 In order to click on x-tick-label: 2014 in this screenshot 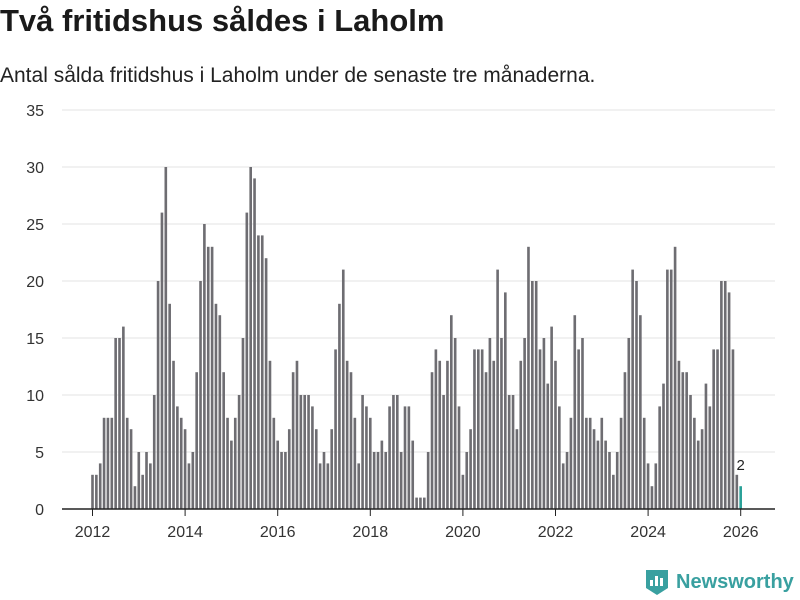, I will do `click(185, 532)`.